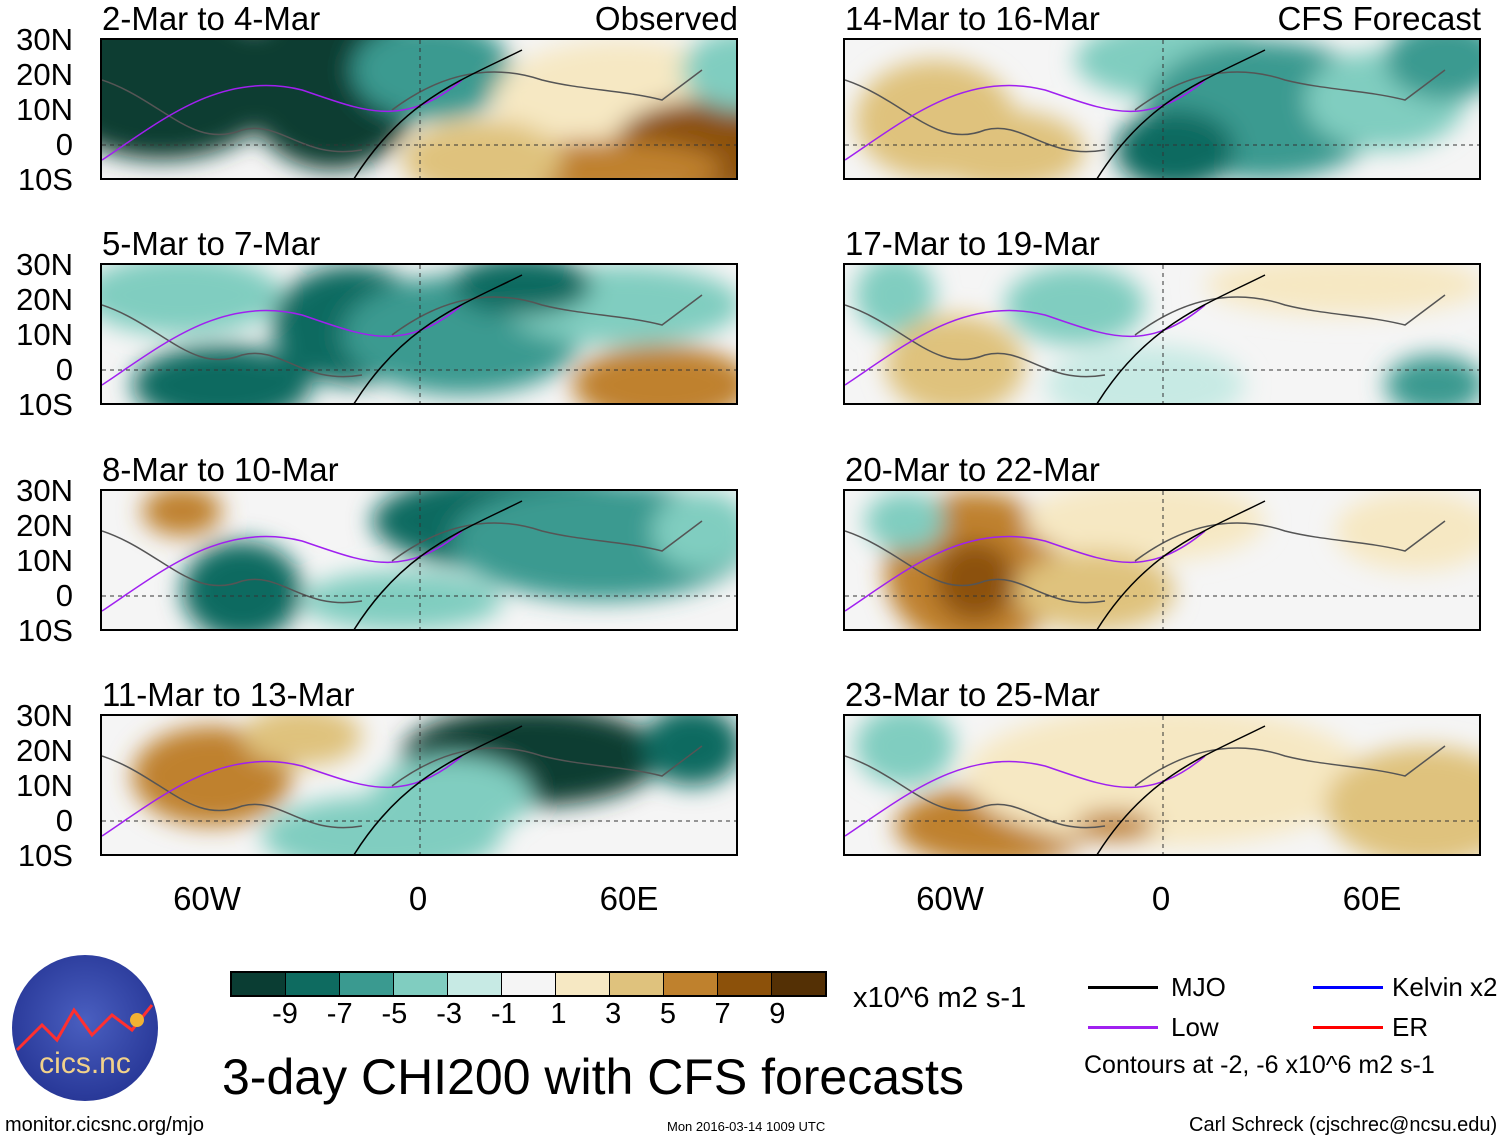 The width and height of the screenshot is (1510, 1142). What do you see at coordinates (558, 1014) in the screenshot?
I see `colorbar-label: 1` at bounding box center [558, 1014].